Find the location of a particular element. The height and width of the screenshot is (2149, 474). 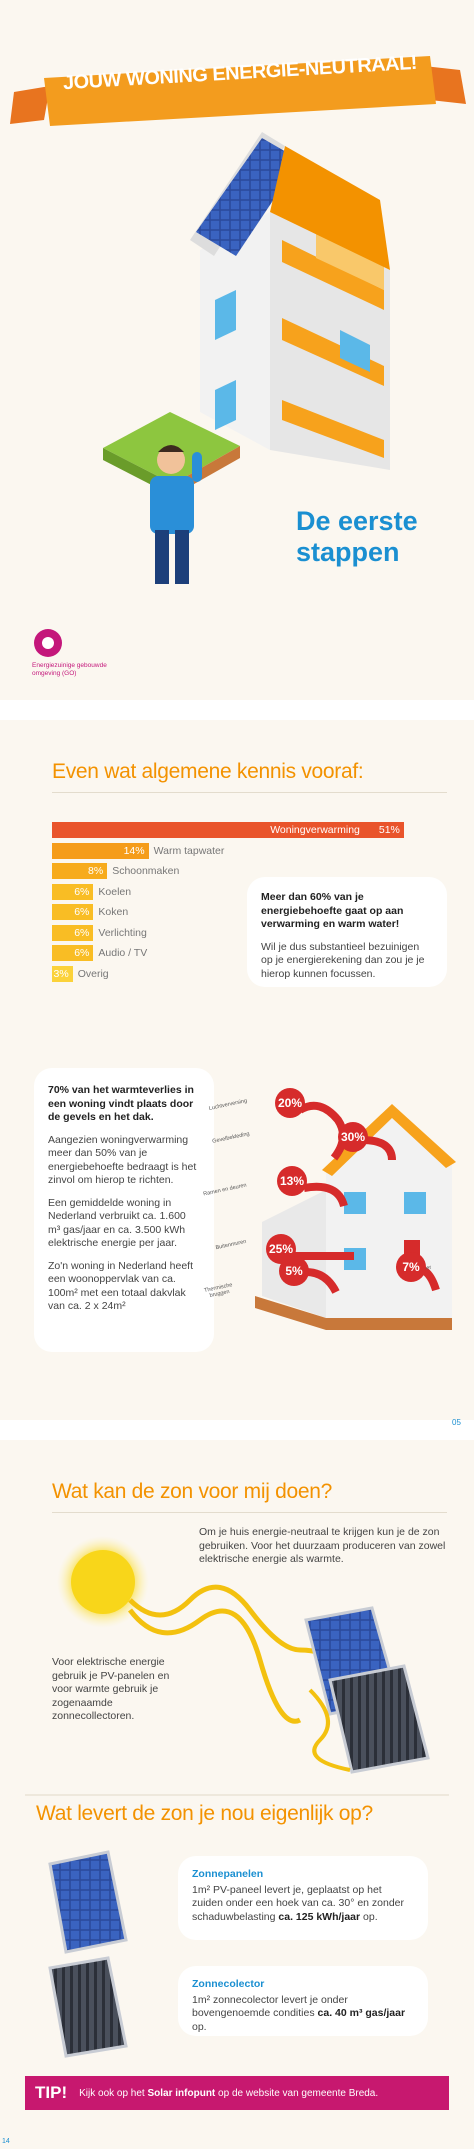

collector-text-end: op. is located at coordinates (199, 2026).